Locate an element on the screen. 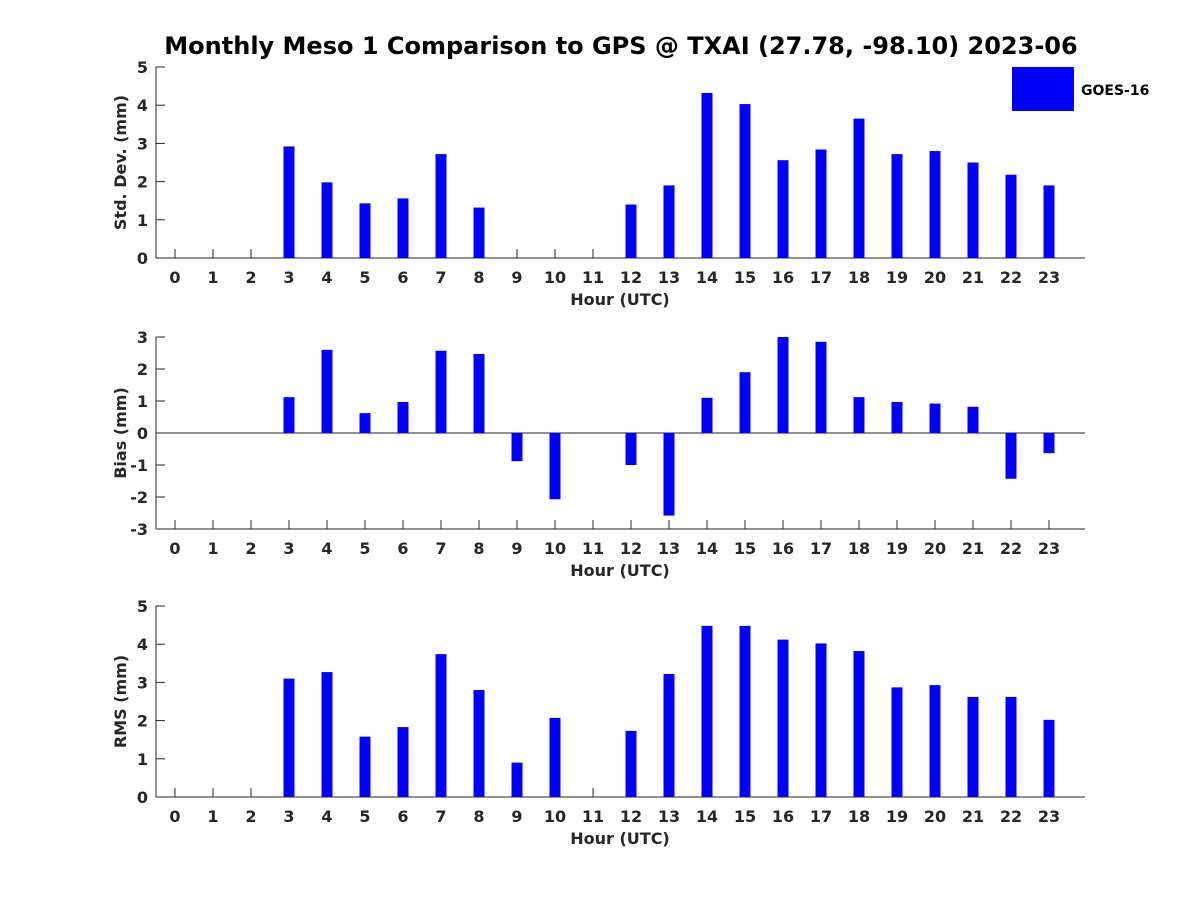 The width and height of the screenshot is (1200, 904). x-tick-label: 10 is located at coordinates (555, 816).